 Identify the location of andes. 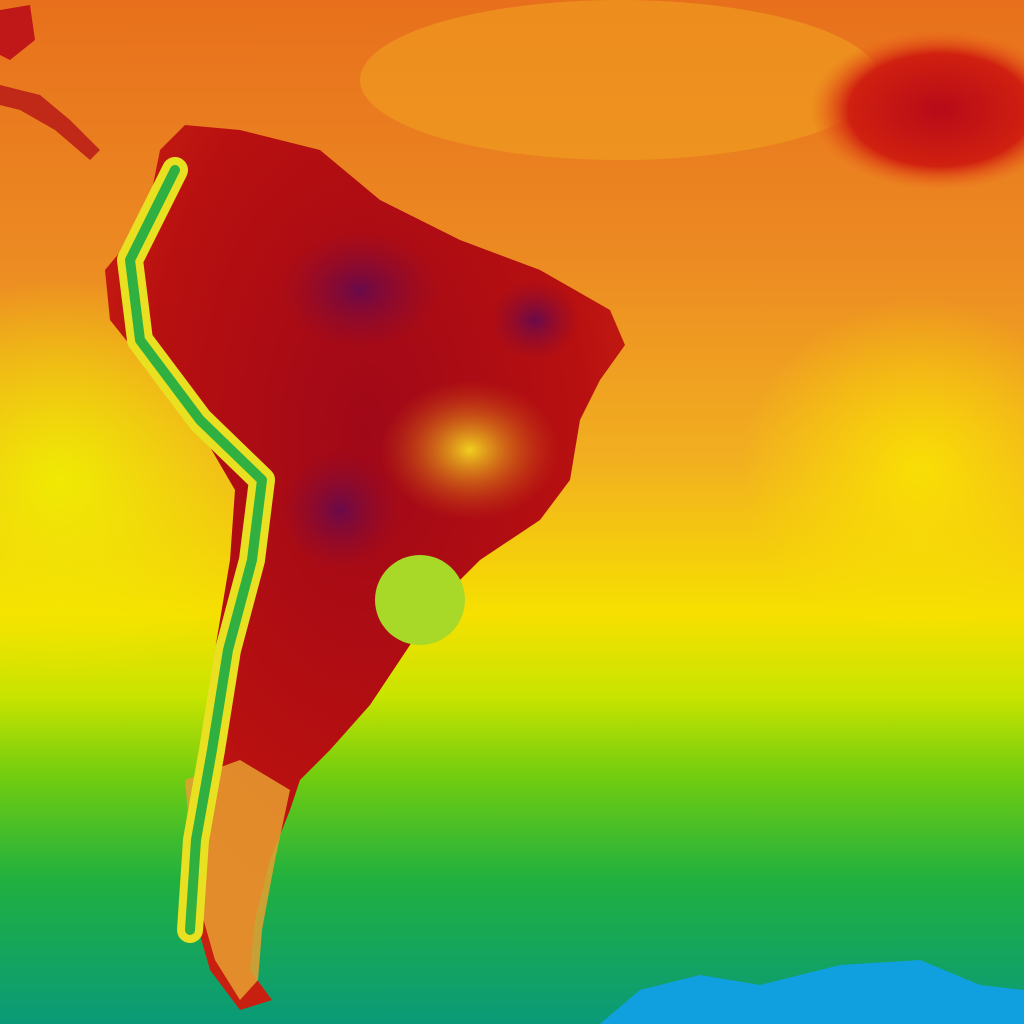
(196, 550).